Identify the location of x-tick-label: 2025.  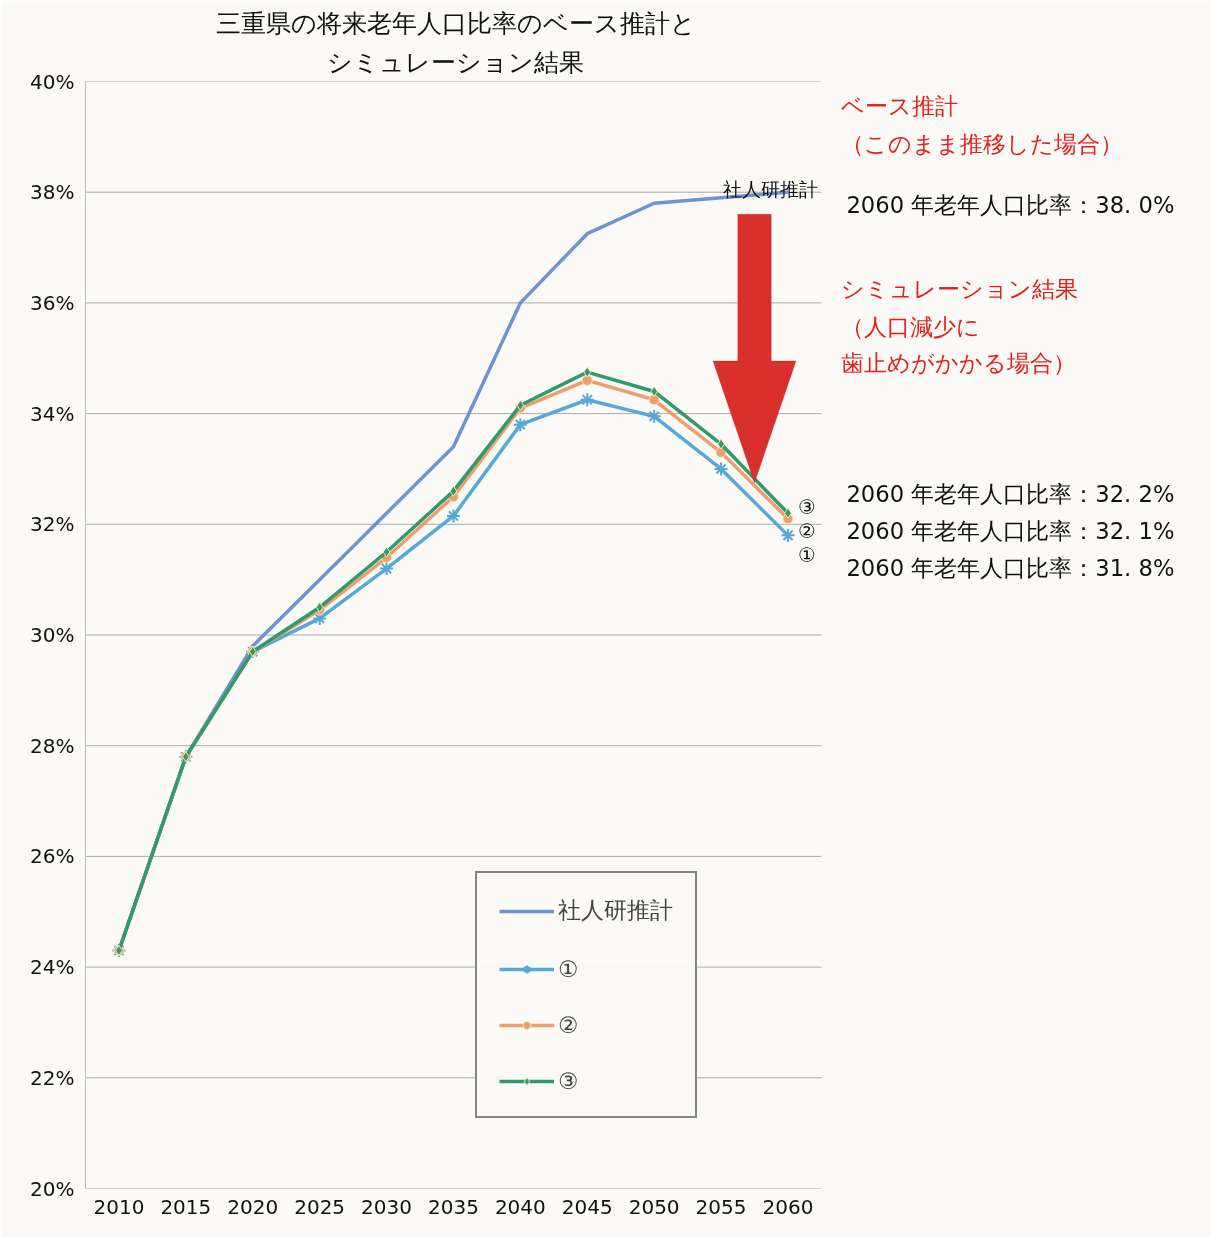
(320, 1206).